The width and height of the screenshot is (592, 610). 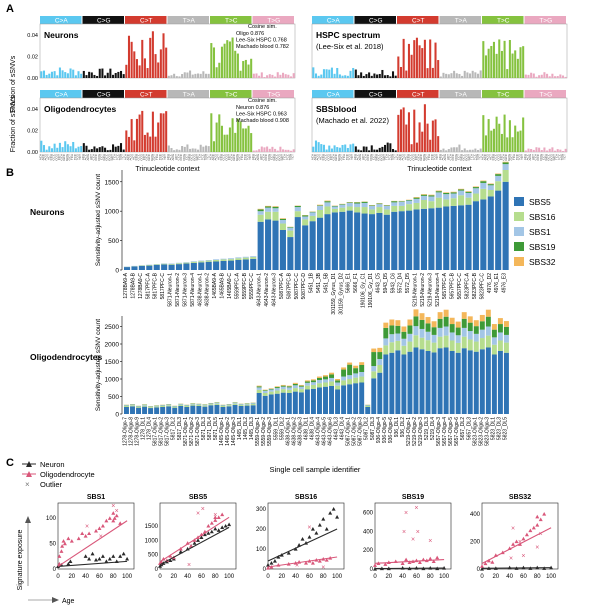 I want to click on scatter-ytick: 200, so click(x=261, y=530).